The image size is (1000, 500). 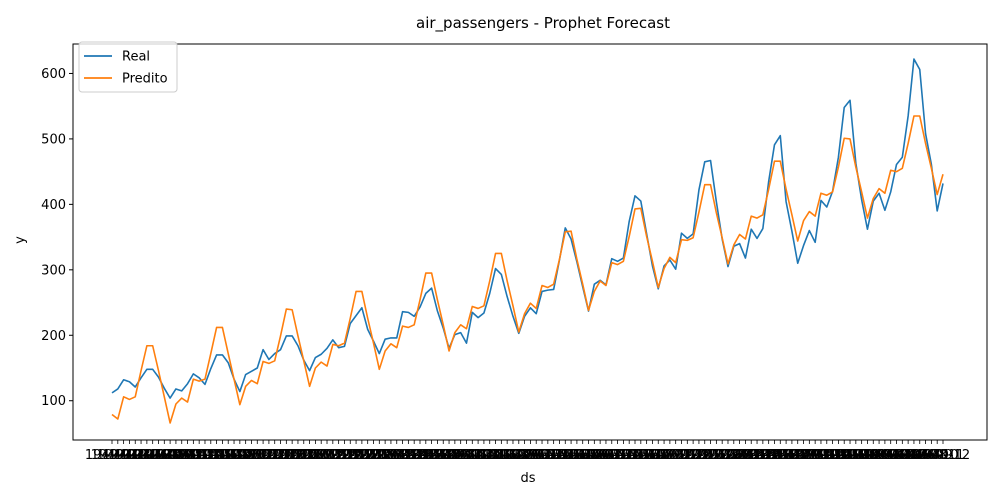 I want to click on x-tick-label: 1952-11, so click(x=379, y=455).